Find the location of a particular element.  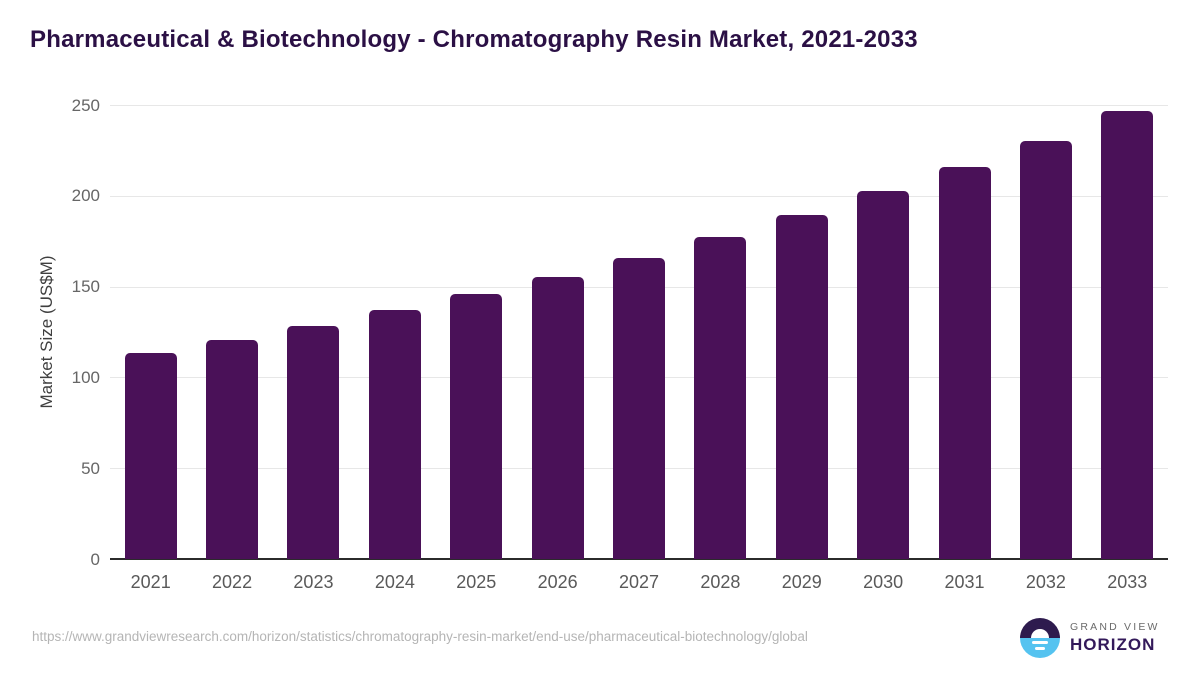

y-tick-label-50: 50 is located at coordinates (90, 468).